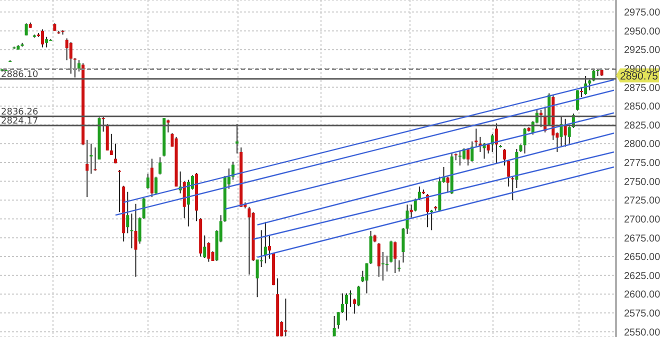  I want to click on y-tick-label: 2975.00, so click(642, 13).